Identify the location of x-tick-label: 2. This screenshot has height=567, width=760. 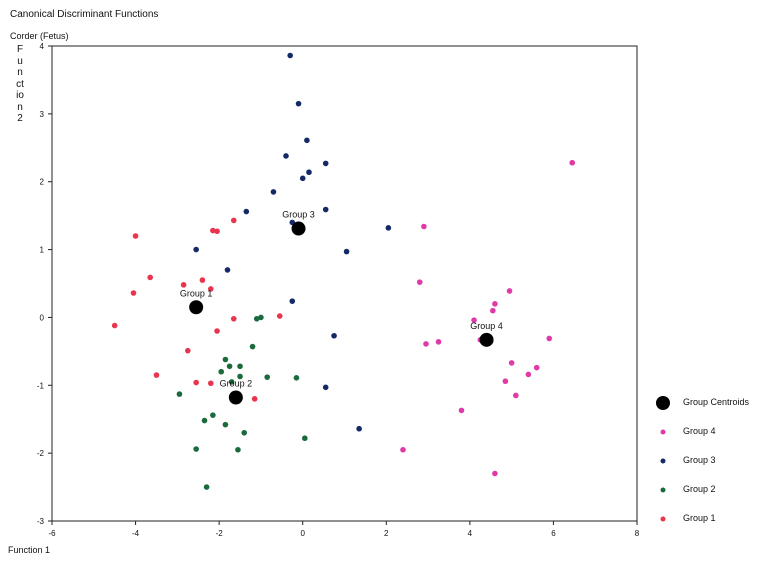
(386, 533).